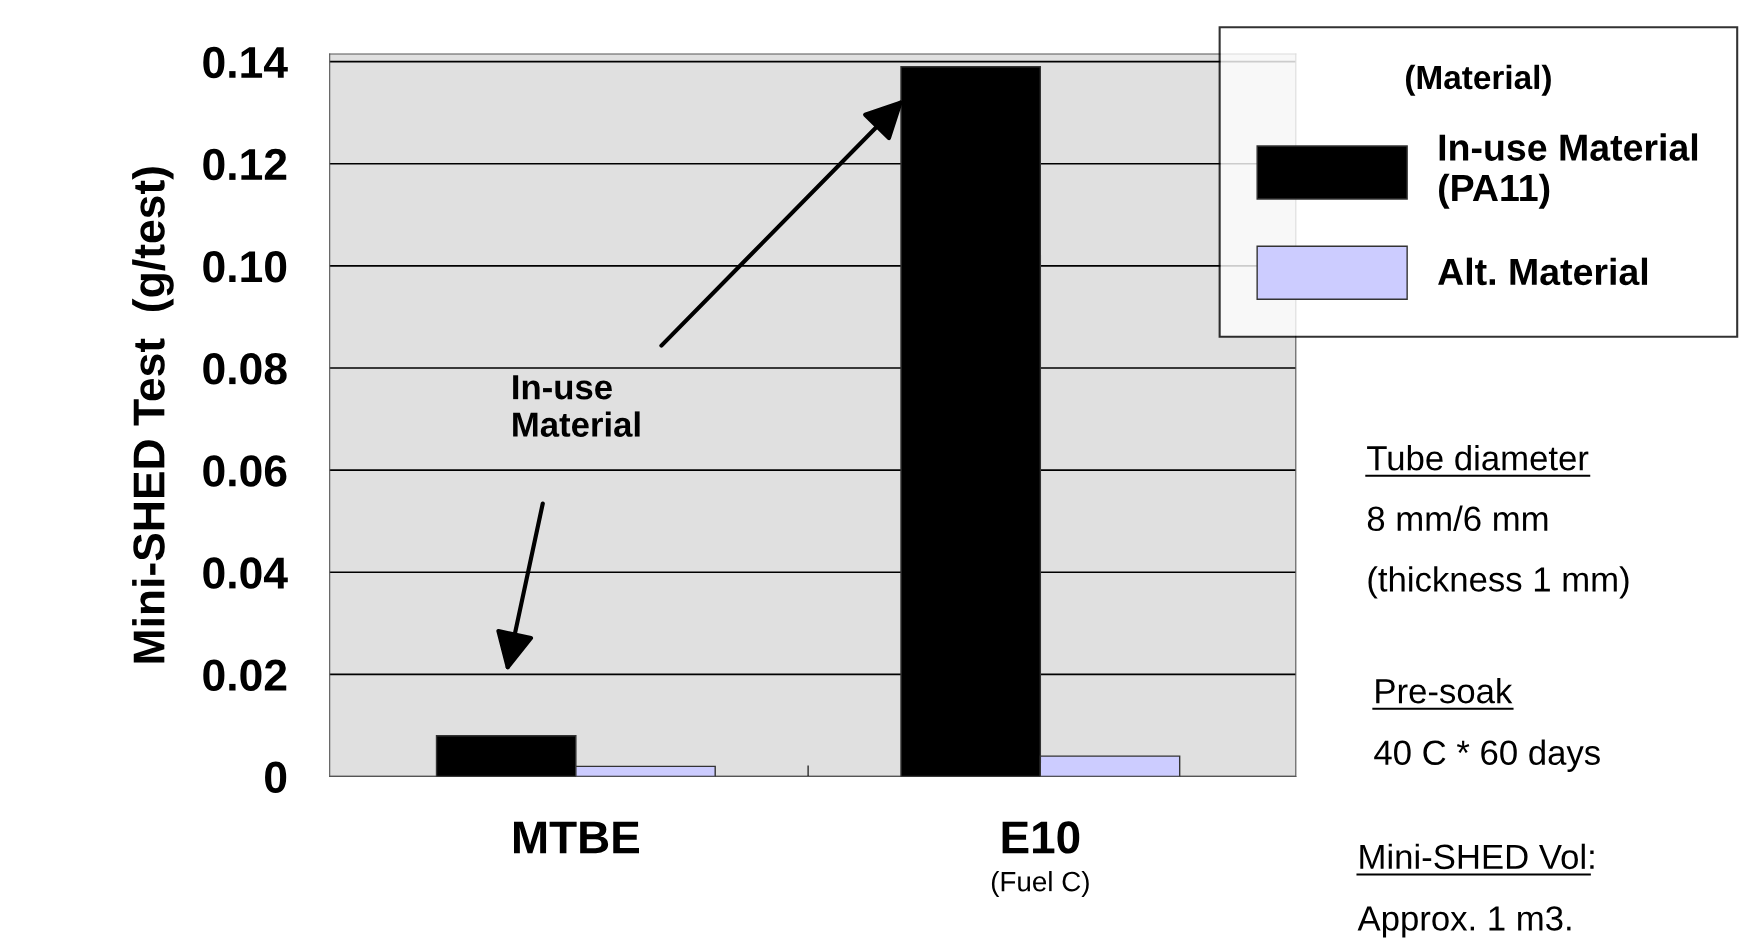 The image size is (1763, 947). What do you see at coordinates (1464, 922) in the screenshot?
I see `text: Approx. 1 m3.` at bounding box center [1464, 922].